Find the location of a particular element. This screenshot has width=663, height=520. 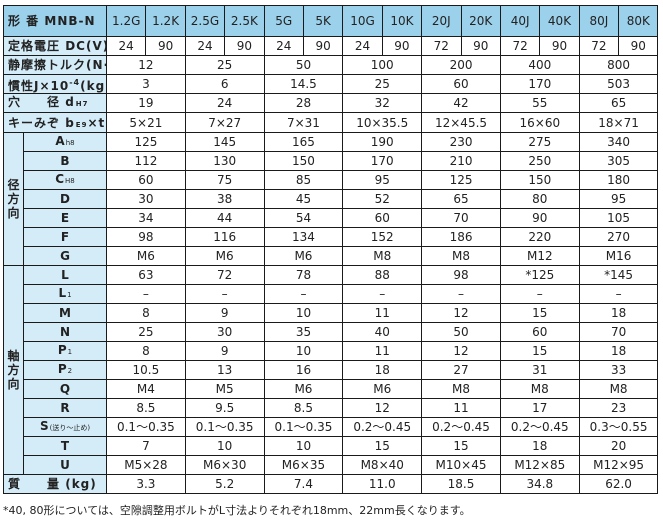

axial-value: 88 is located at coordinates (382, 275).